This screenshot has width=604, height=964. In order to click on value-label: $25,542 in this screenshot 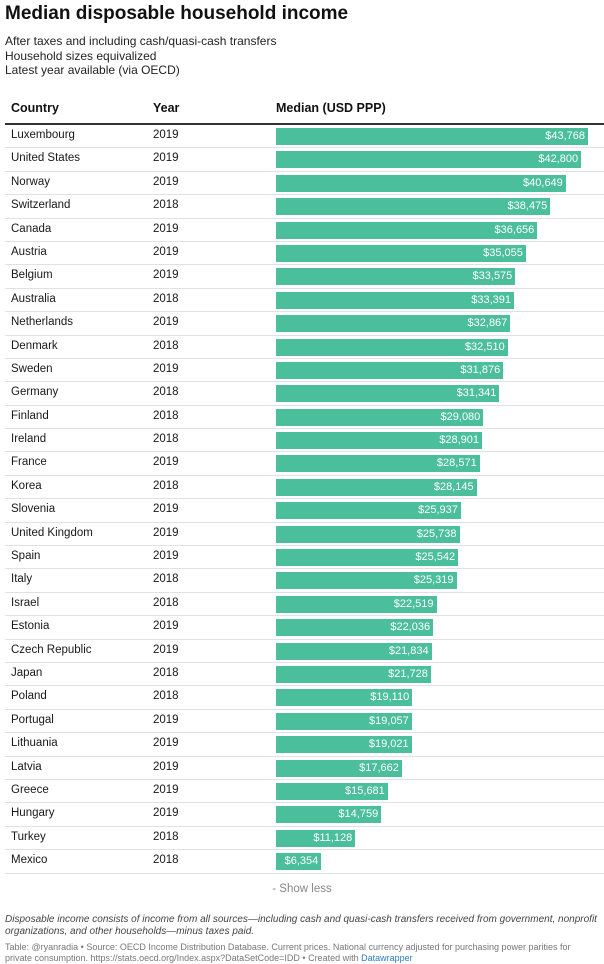, I will do `click(435, 557)`.